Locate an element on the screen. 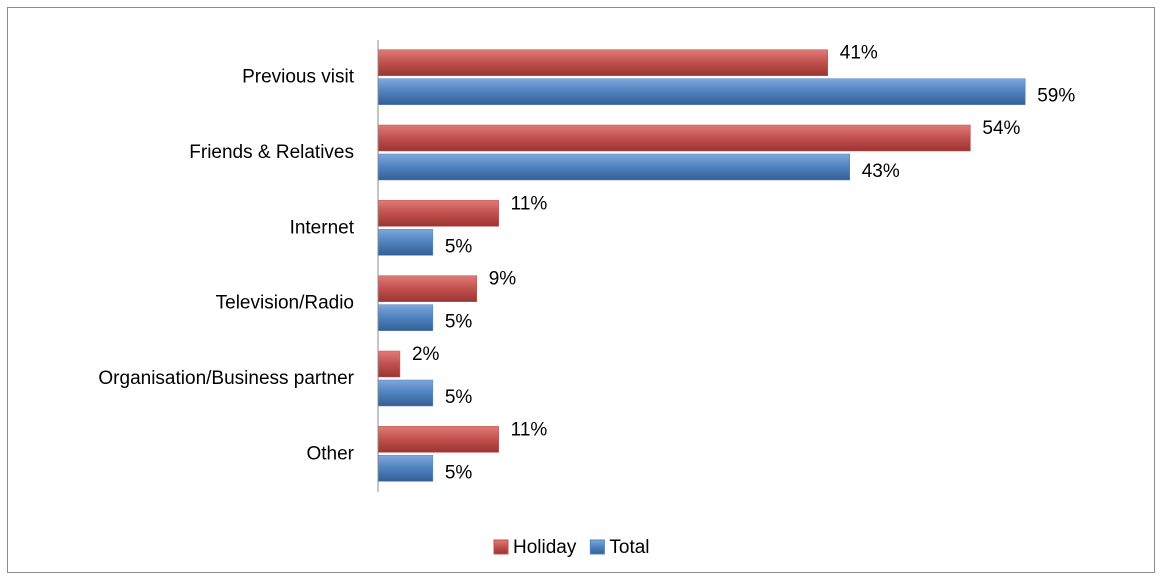 Image resolution: width=1162 pixels, height=580 pixels. value-label: 9% is located at coordinates (503, 279).